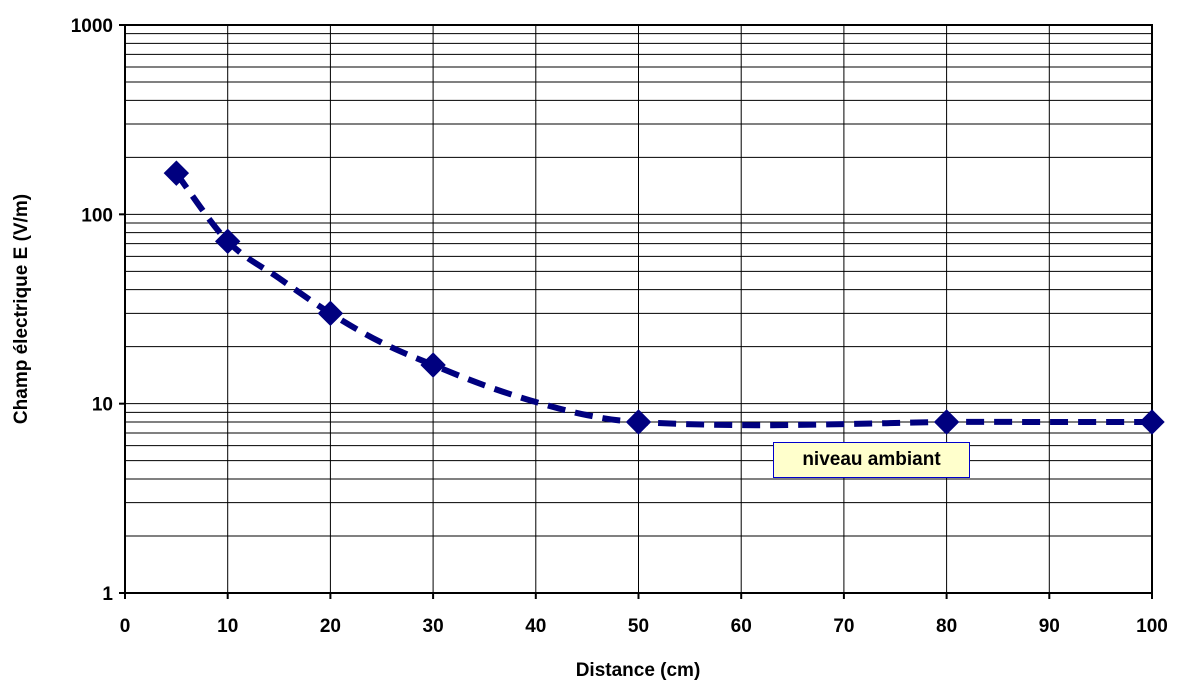 Image resolution: width=1177 pixels, height=688 pixels. What do you see at coordinates (107, 594) in the screenshot?
I see `y-tick-label-0: 1` at bounding box center [107, 594].